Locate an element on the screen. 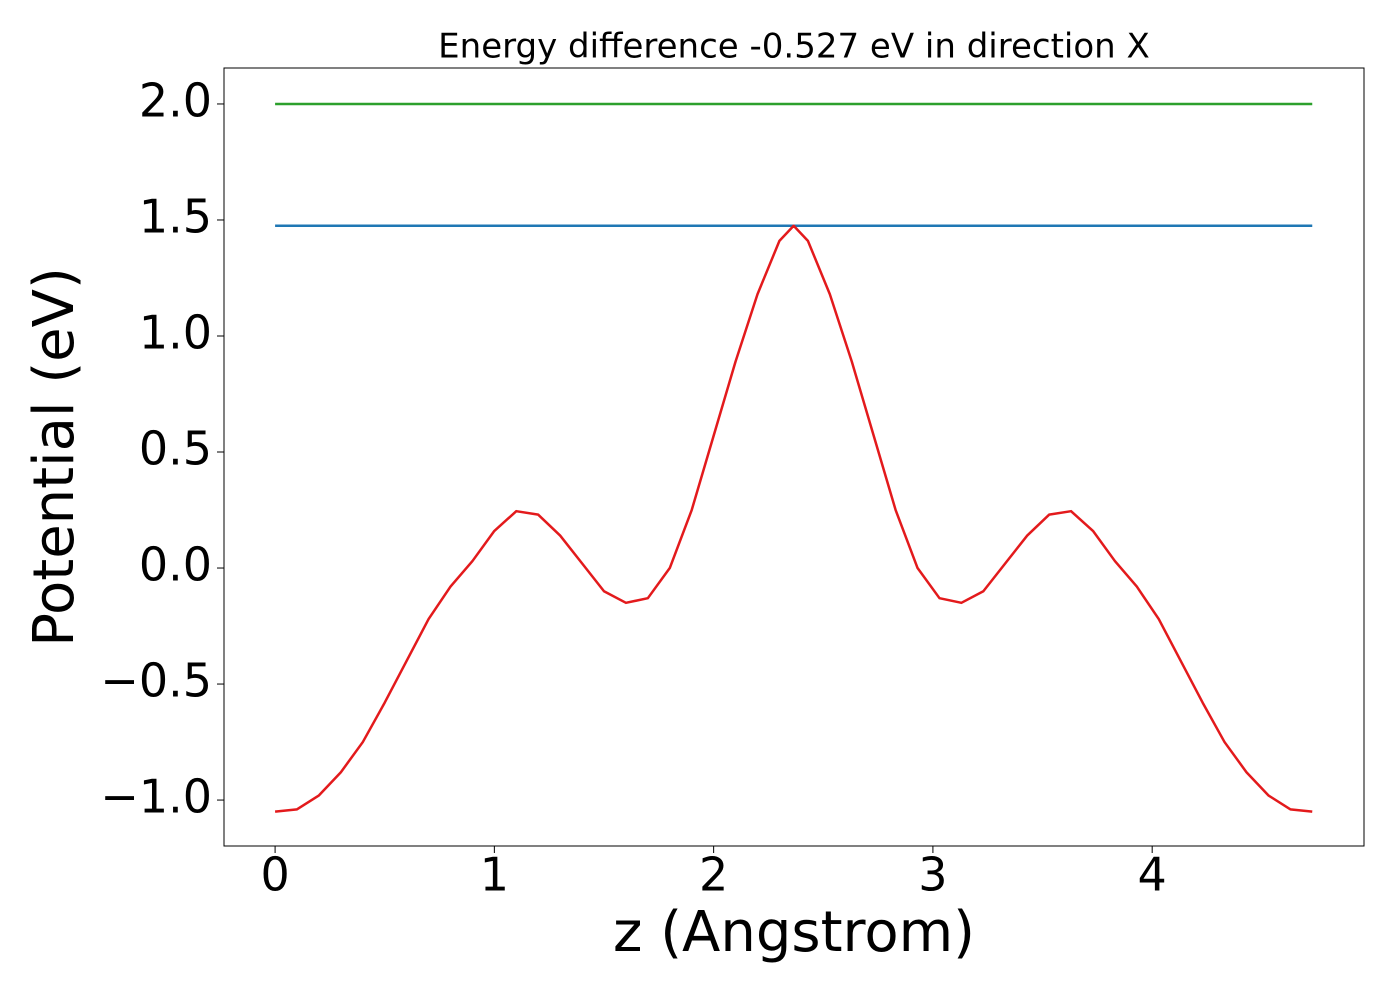  y-tick-label: −1.0 is located at coordinates (156, 797).